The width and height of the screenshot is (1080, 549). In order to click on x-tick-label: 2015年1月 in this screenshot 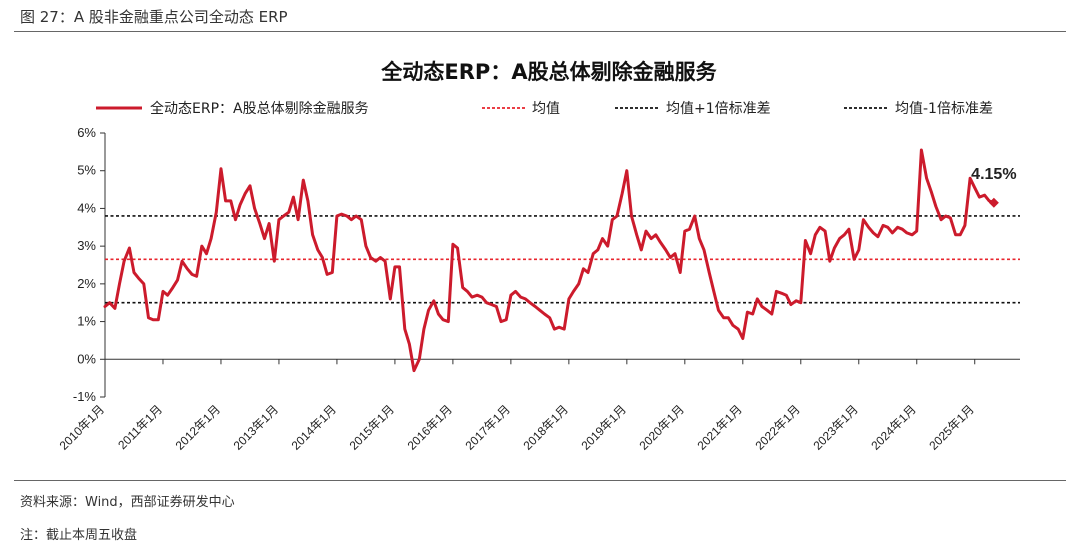, I will do `click(372, 427)`.